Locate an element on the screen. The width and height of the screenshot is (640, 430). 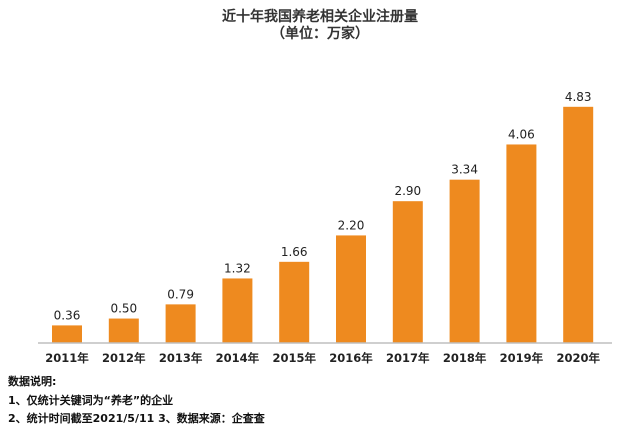
x-tick-label: 2019年 is located at coordinates (522, 358).